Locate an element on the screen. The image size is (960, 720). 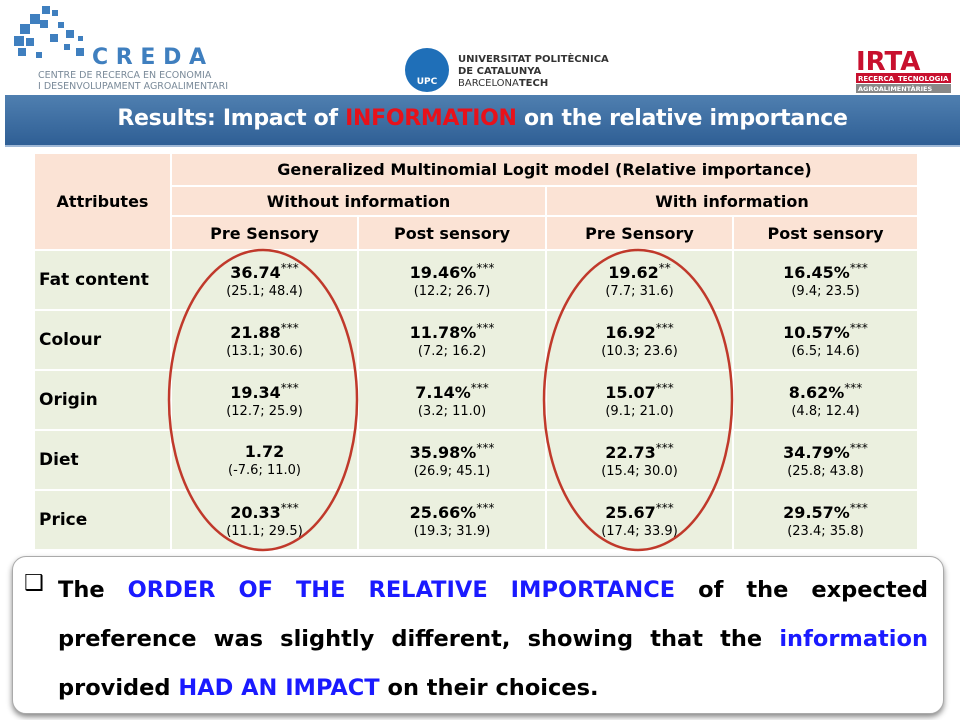
row-label: Diet is located at coordinates (102, 460).